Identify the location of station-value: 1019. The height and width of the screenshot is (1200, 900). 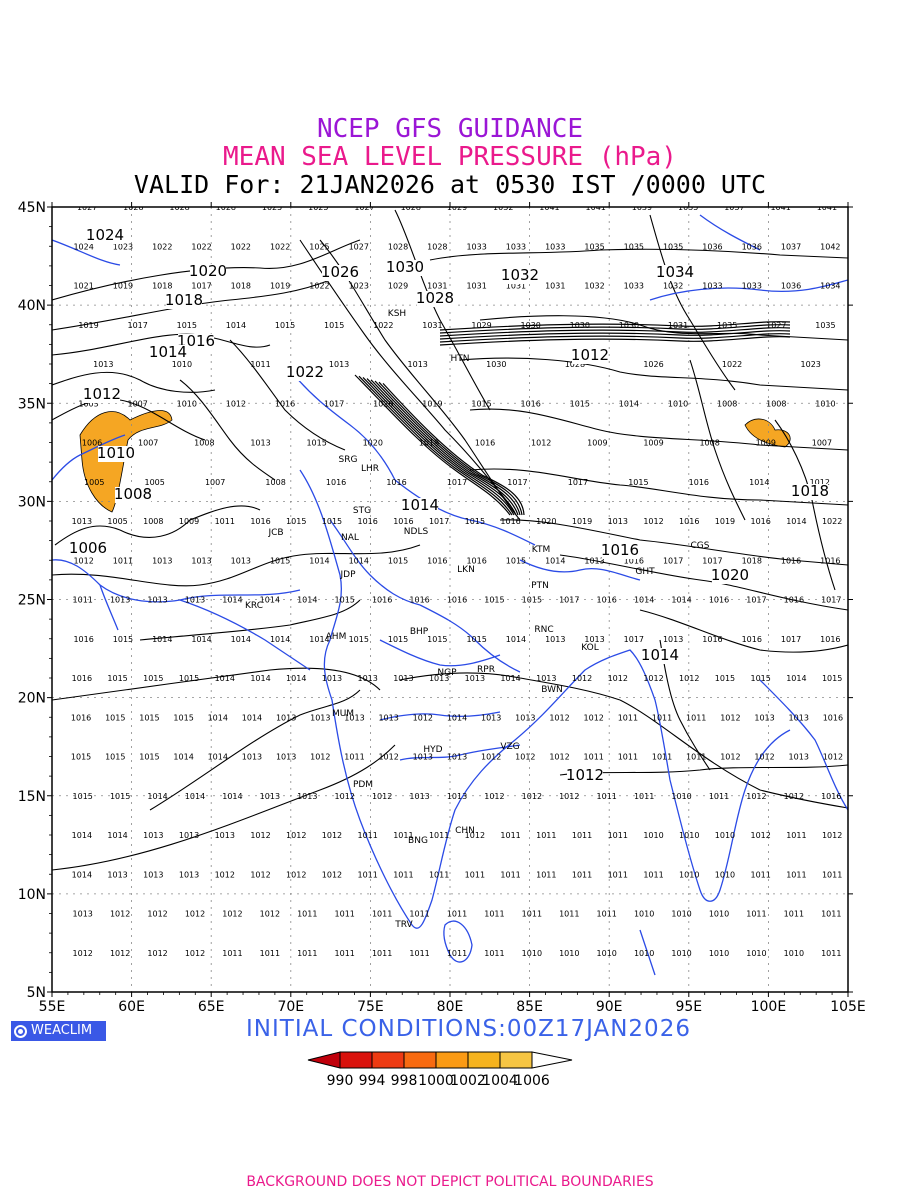
(280, 286).